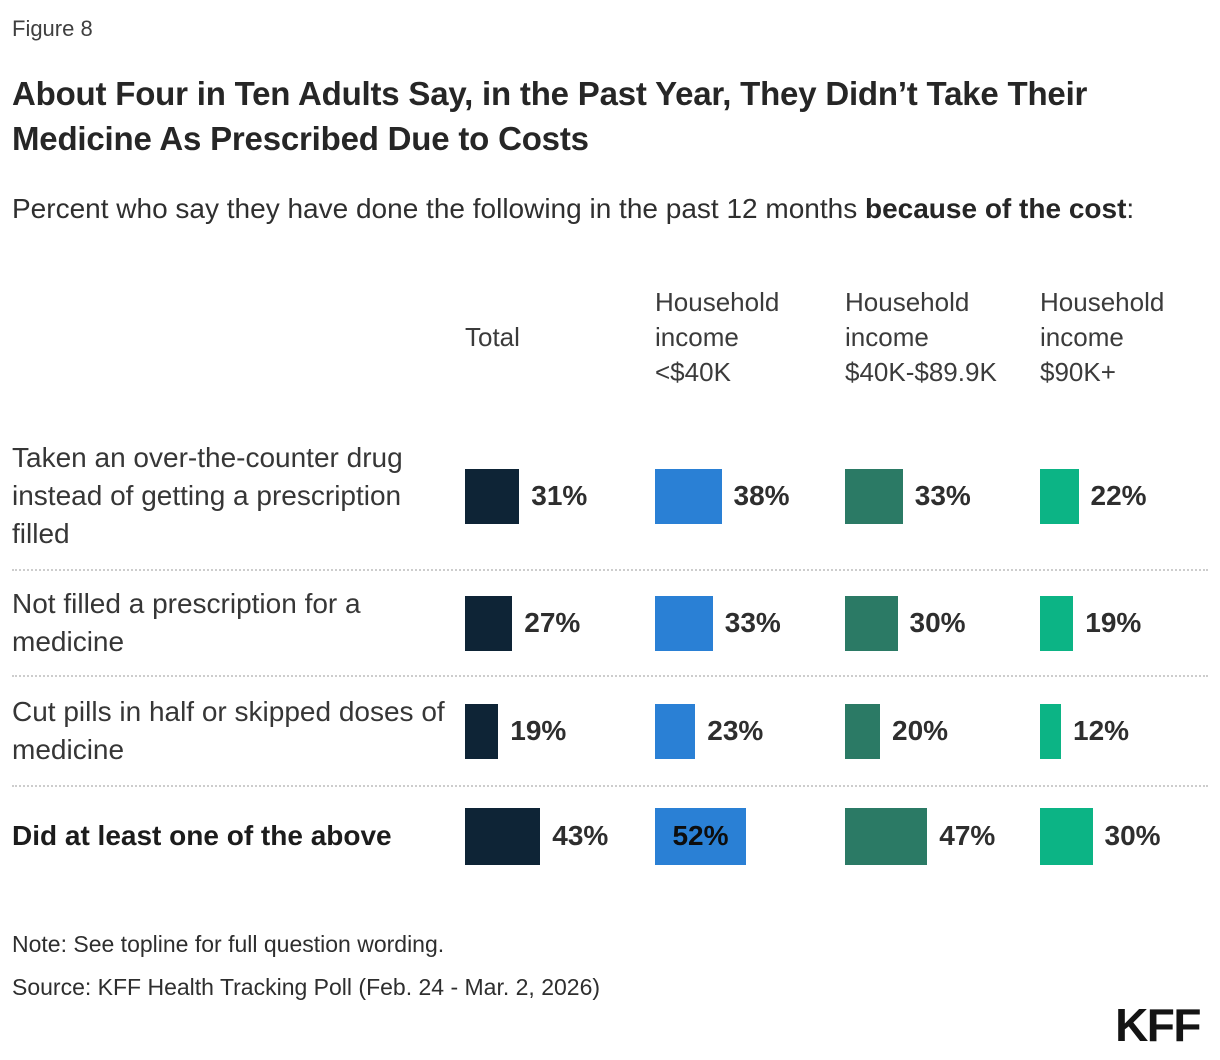  What do you see at coordinates (1158, 1025) in the screenshot?
I see `kff-logo: KFF` at bounding box center [1158, 1025].